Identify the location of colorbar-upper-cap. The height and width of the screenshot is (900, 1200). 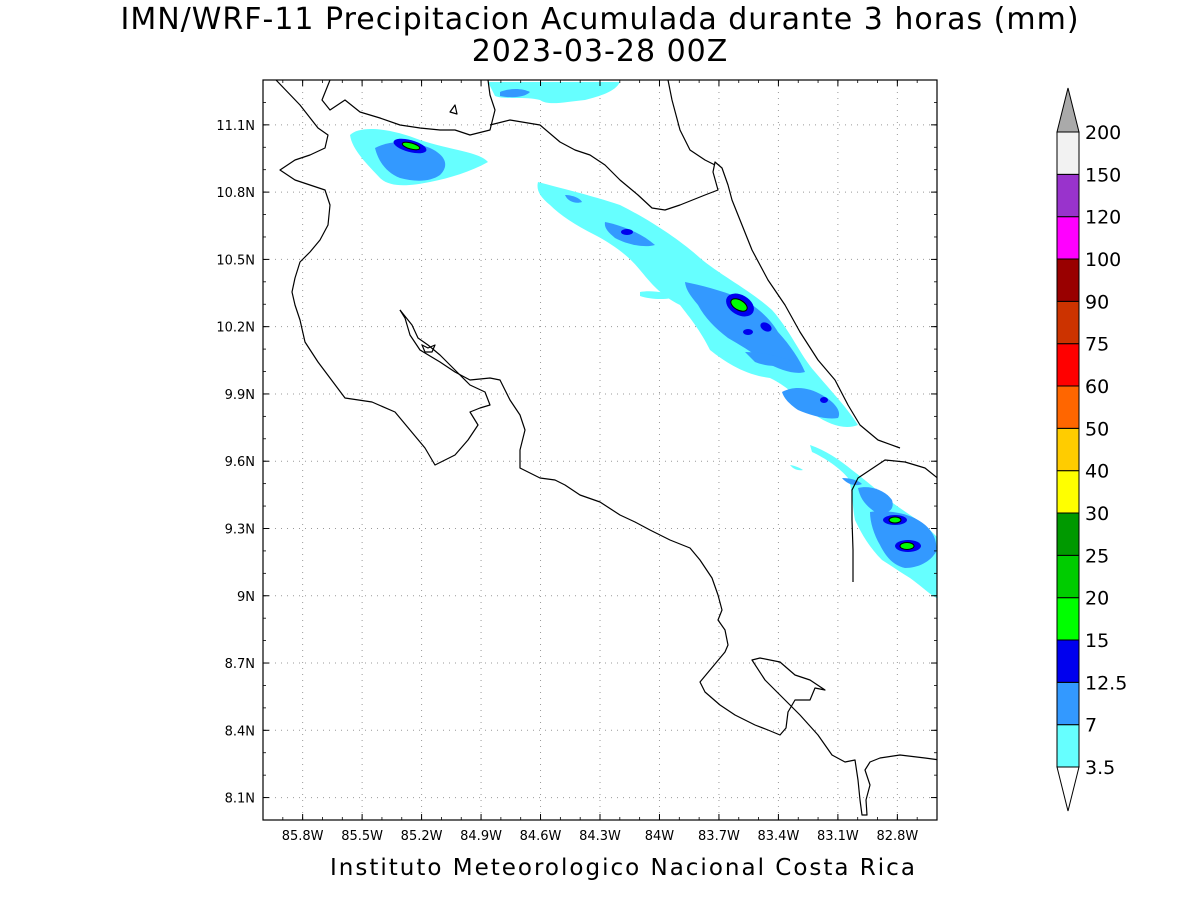
(1068, 110).